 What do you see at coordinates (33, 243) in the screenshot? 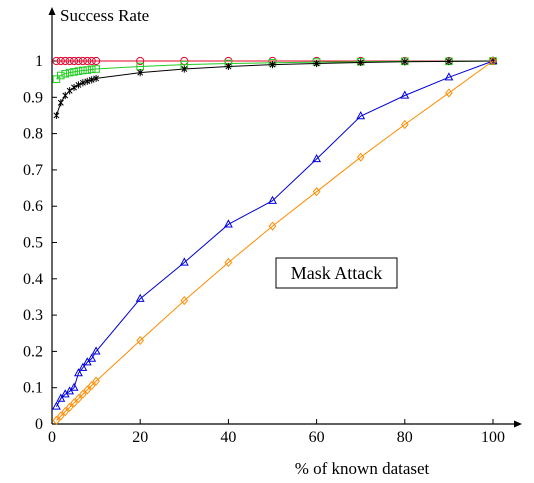
I see `y-tick-label: 0.5` at bounding box center [33, 243].